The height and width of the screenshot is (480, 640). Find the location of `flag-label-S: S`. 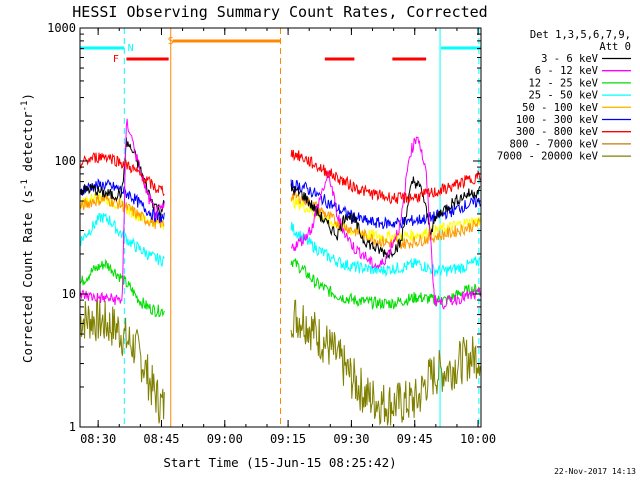

flag-label-S: S is located at coordinates (171, 41).